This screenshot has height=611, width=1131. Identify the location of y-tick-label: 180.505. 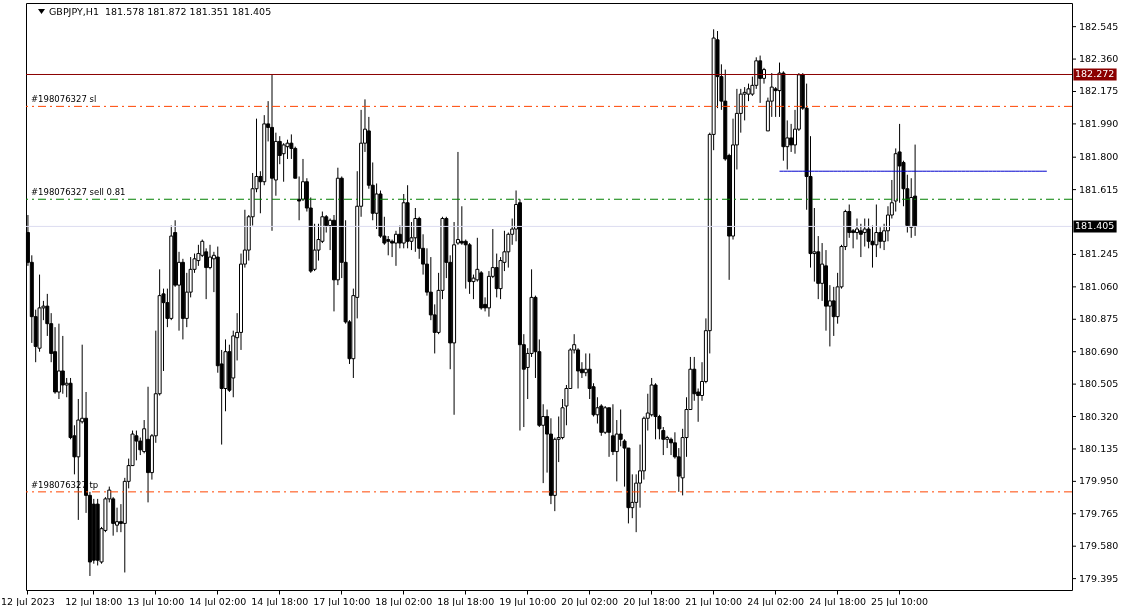
(1099, 384).